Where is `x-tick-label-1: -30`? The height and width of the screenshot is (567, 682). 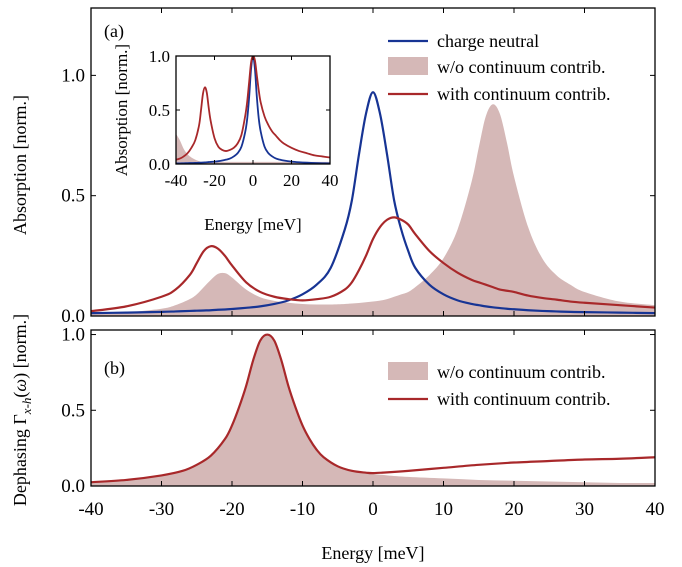
x-tick-label-1: -30 is located at coordinates (161, 509).